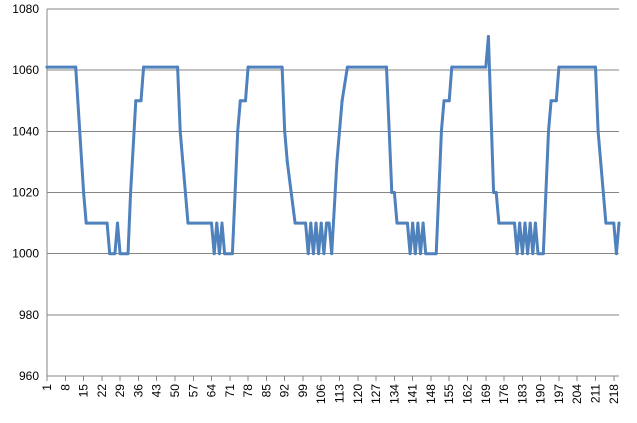  I want to click on x-tick-label: 169, so click(486, 394).